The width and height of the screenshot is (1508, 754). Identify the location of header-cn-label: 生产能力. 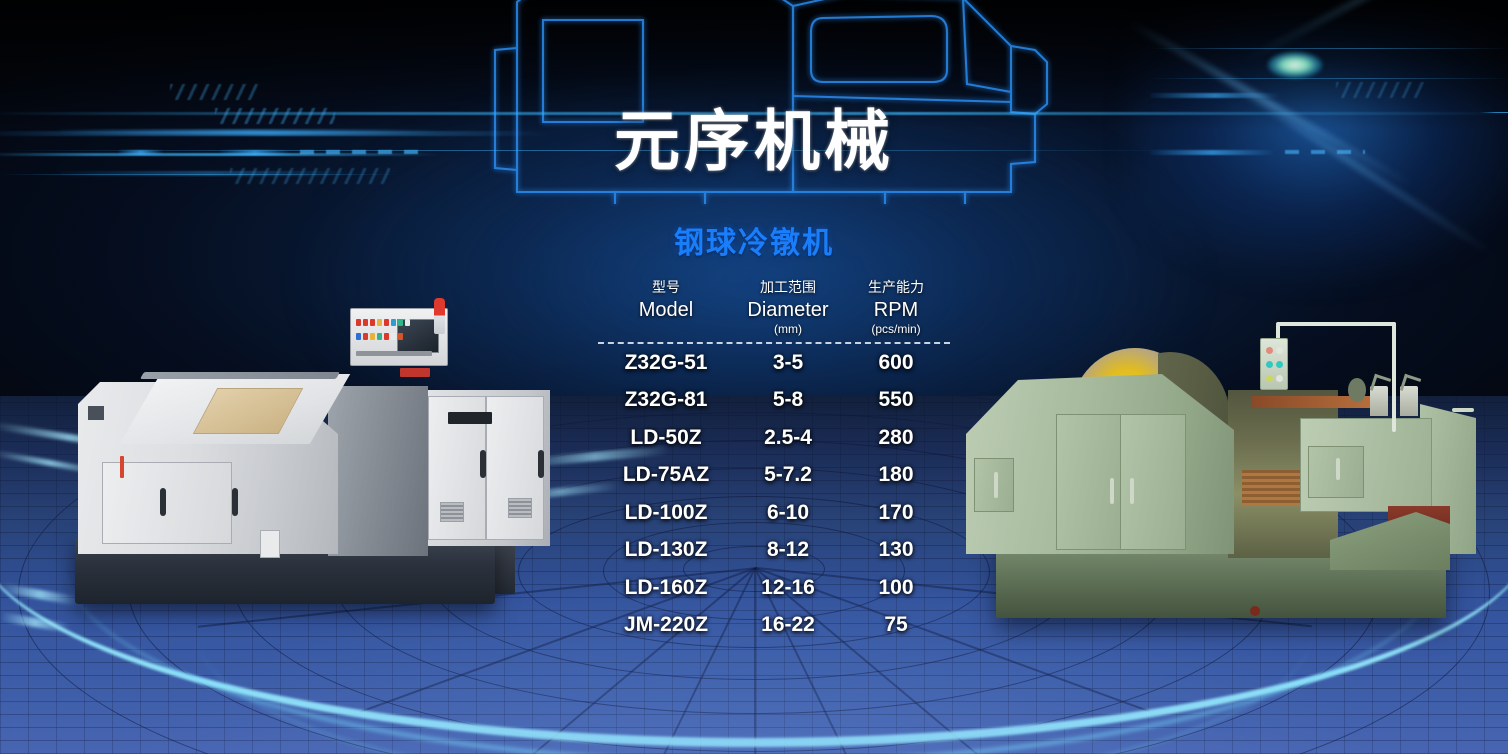
(896, 288).